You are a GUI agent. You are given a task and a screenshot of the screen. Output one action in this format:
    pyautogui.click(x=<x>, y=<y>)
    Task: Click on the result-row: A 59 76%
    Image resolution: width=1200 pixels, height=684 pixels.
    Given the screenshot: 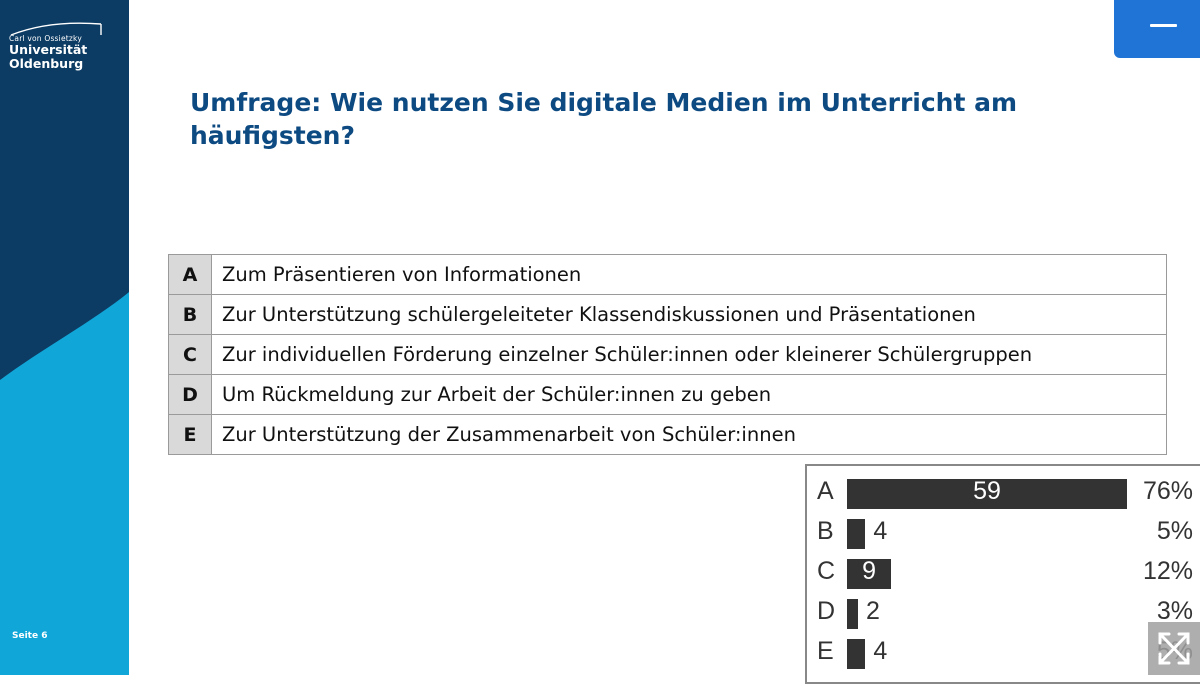 What is the action you would take?
    pyautogui.click(x=1003, y=491)
    